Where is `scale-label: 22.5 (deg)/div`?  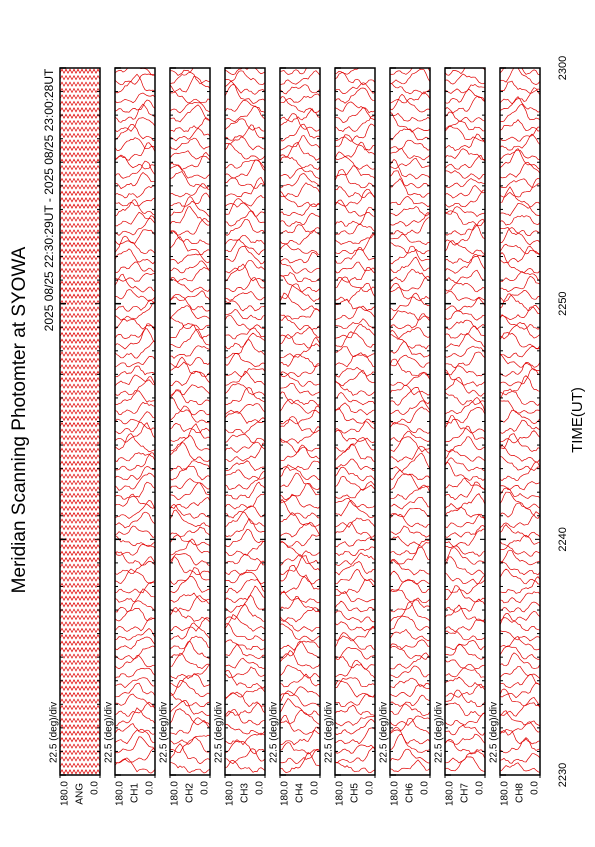
scale-label: 22.5 (deg)/div is located at coordinates (164, 732).